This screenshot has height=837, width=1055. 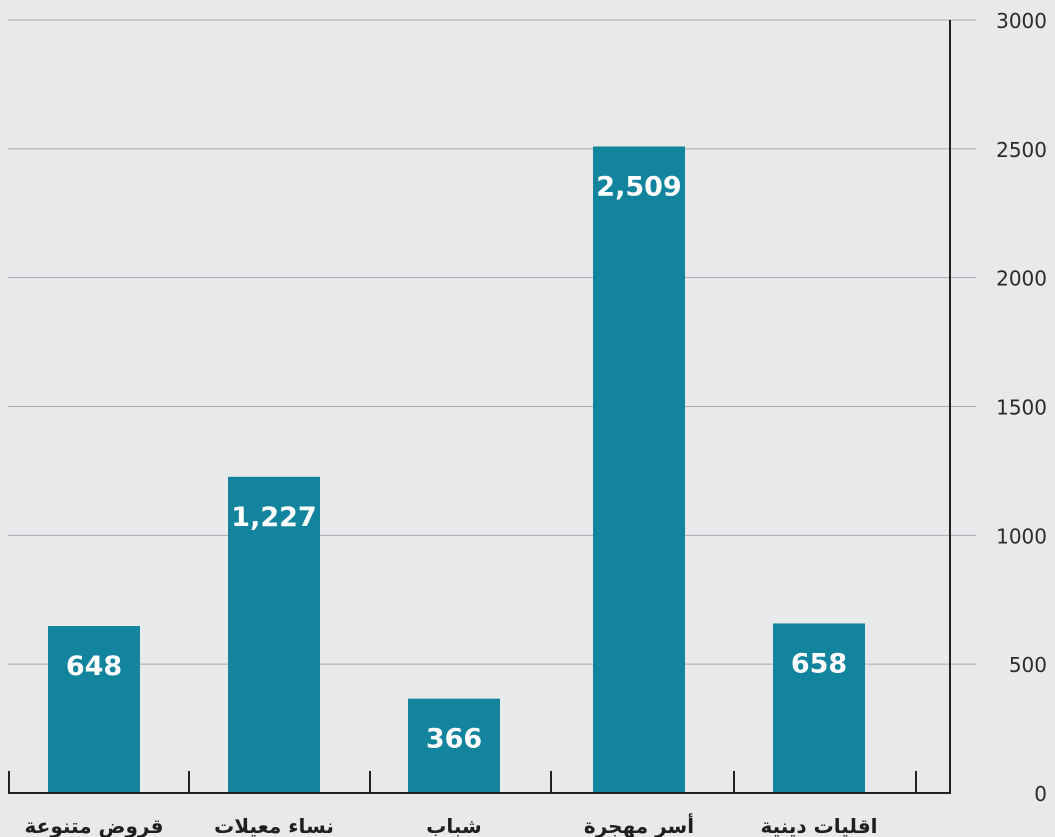 What do you see at coordinates (1040, 794) in the screenshot?
I see `y-tick-label: 0` at bounding box center [1040, 794].